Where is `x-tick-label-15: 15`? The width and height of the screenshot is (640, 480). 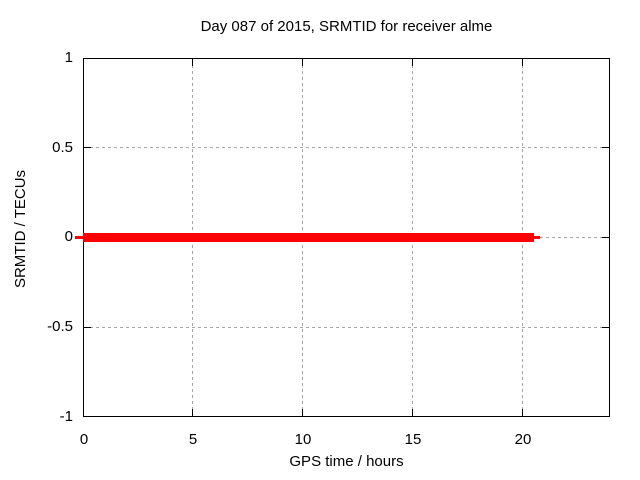 x-tick-label-15: 15 is located at coordinates (413, 439).